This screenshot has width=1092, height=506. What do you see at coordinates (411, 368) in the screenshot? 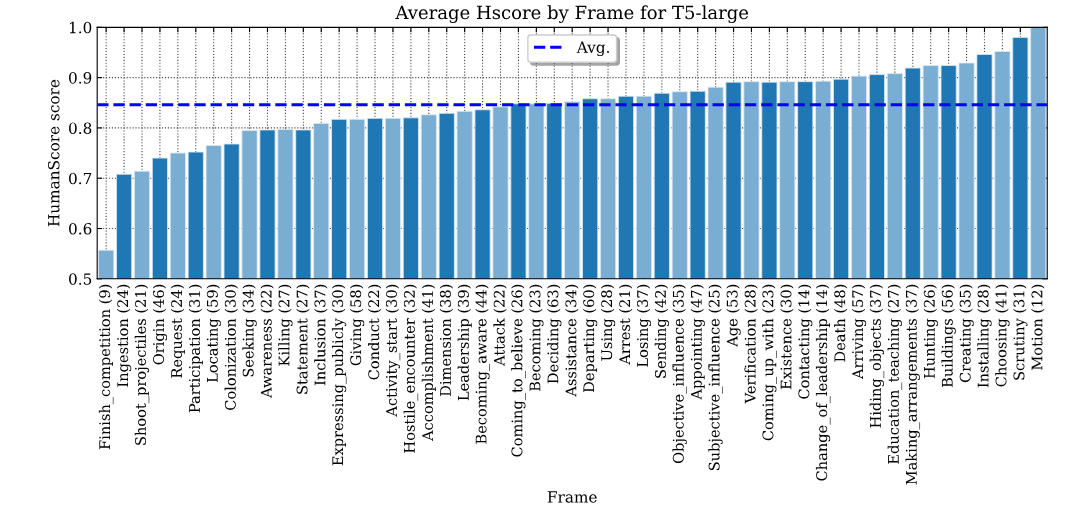
I see `x-tick-label: Hostile_encounter (32)` at bounding box center [411, 368].